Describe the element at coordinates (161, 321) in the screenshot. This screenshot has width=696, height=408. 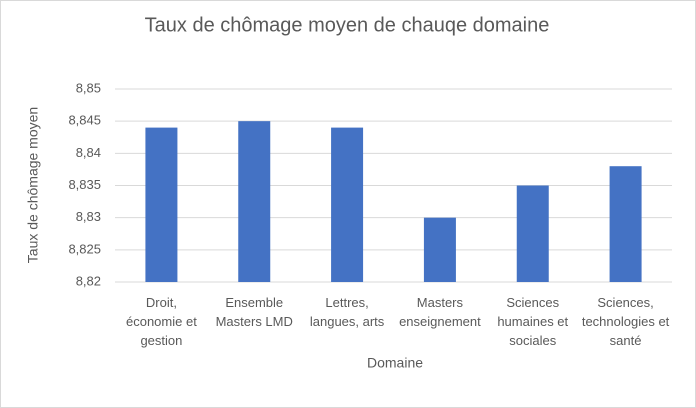
I see `x-tick-label: Droit, économie et gestion` at that location.